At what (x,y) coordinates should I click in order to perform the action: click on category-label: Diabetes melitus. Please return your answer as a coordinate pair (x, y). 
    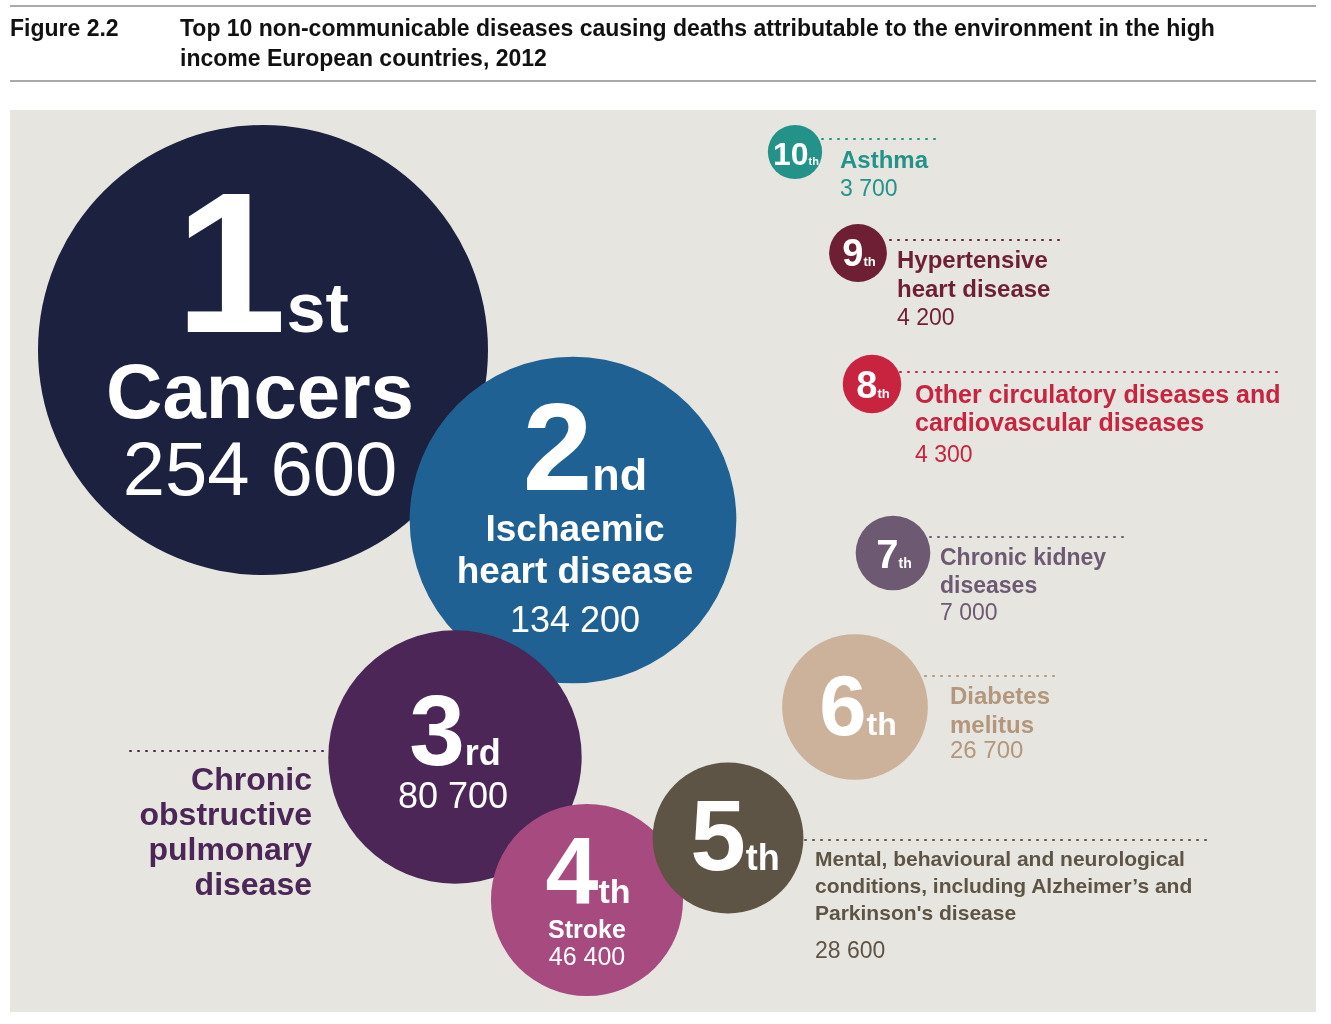
    Looking at the image, I should click on (1000, 710).